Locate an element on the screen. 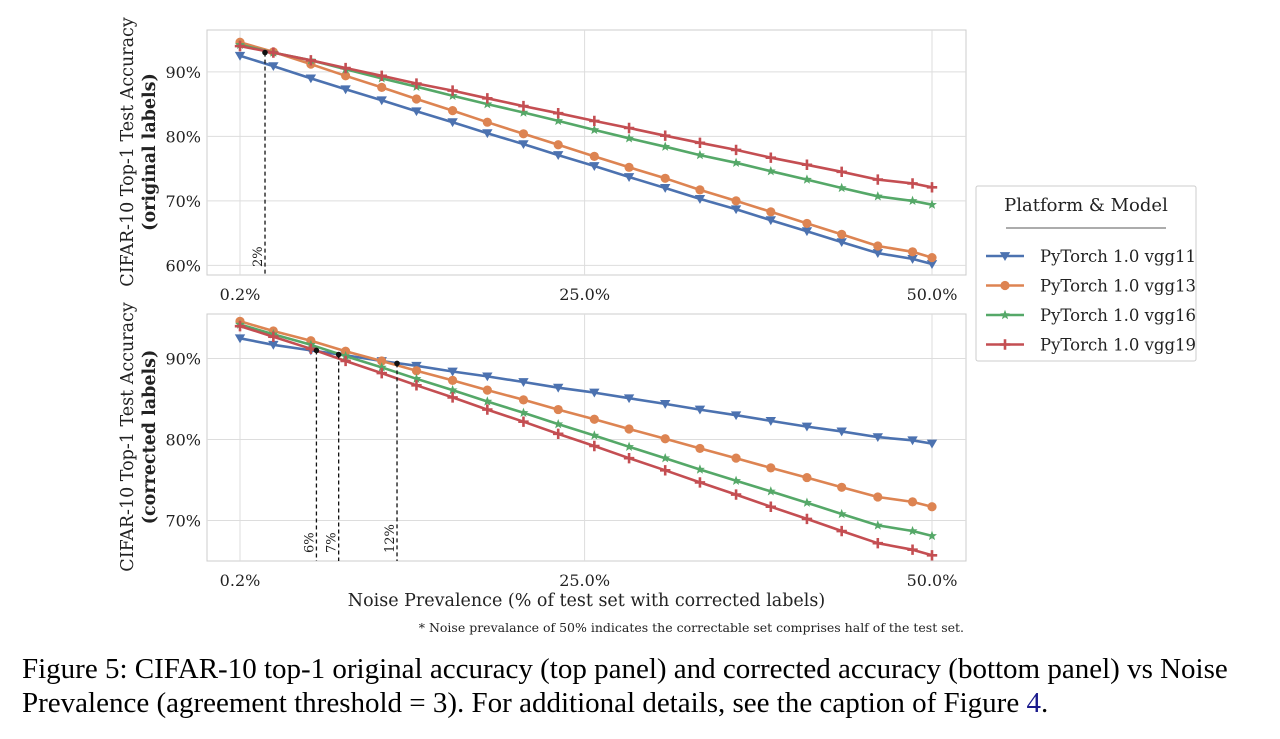  y-axis-label: CIFAR-10 Top-1 Test Accuracy is located at coordinates (128, 152).